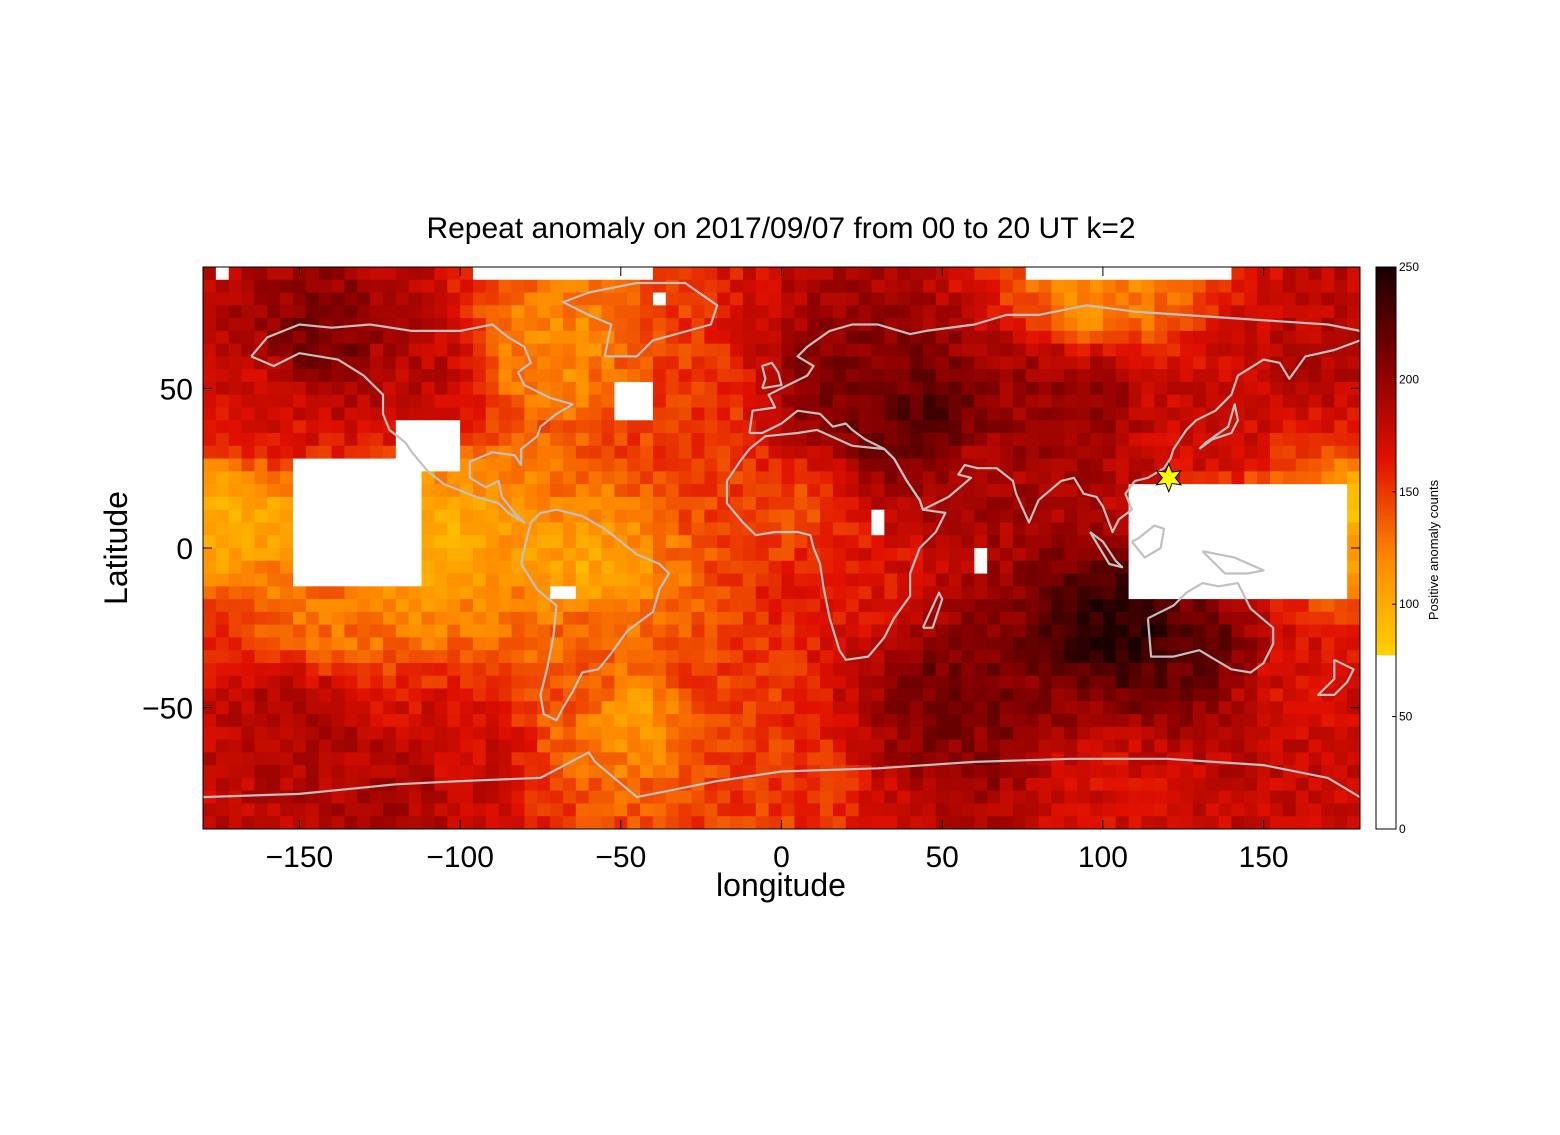  What do you see at coordinates (1386, 294) in the screenshot?
I see `colorbar-segment` at bounding box center [1386, 294].